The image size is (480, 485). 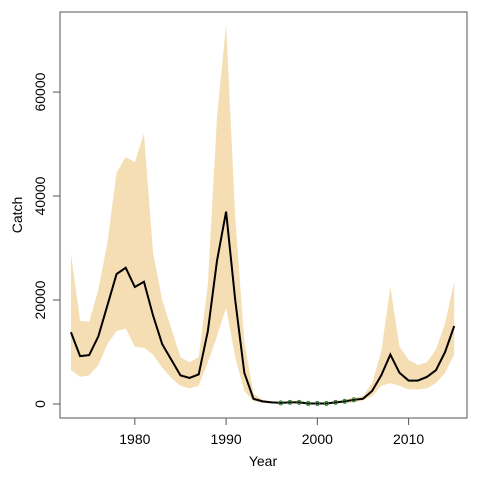 What do you see at coordinates (40, 91) in the screenshot?
I see `y-tick-label: 60000` at bounding box center [40, 91].